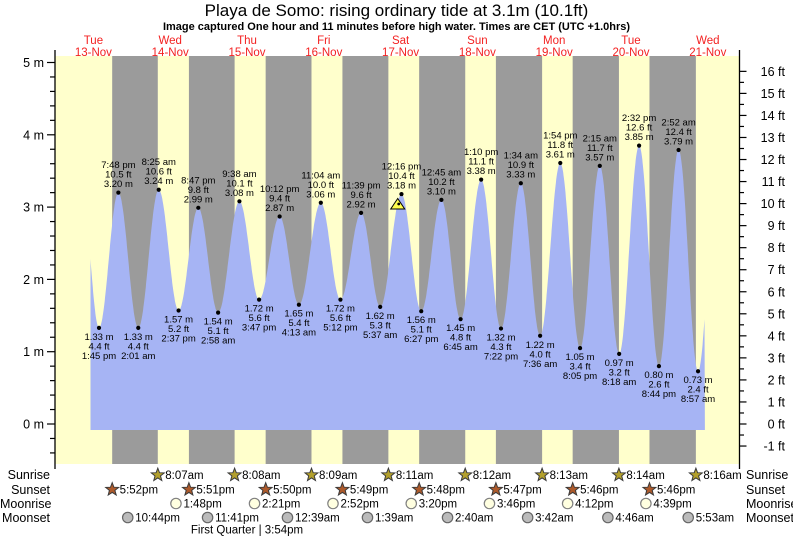 The image size is (793, 539). What do you see at coordinates (773, 72) in the screenshot?
I see `right-axis-label: 16 ft` at bounding box center [773, 72].